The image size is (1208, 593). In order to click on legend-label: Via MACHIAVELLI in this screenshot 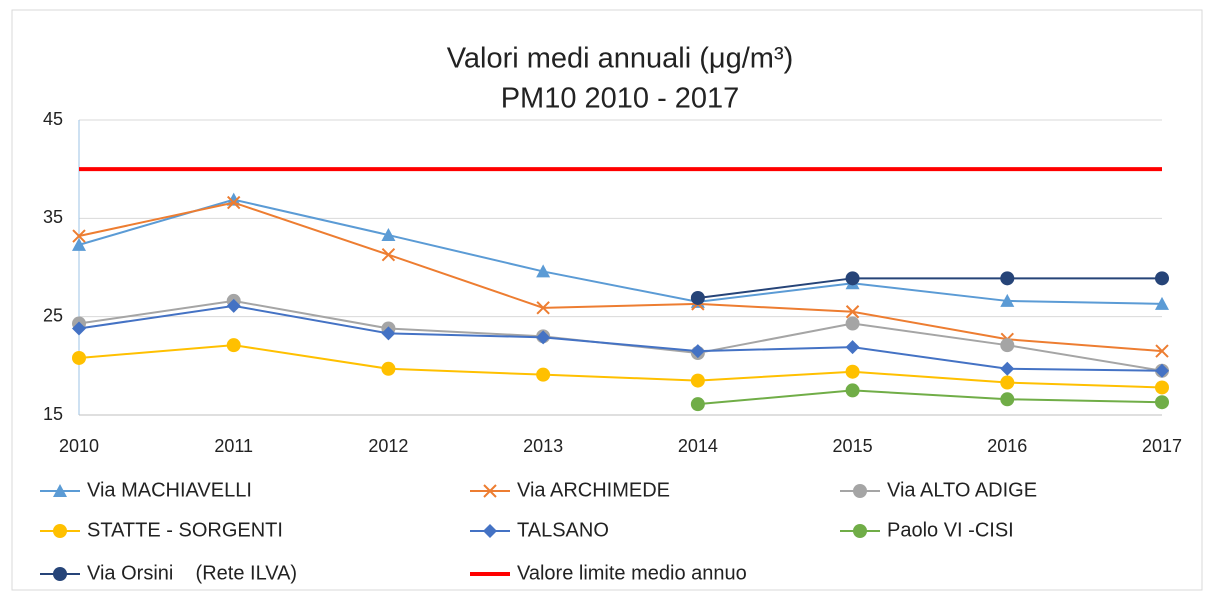, I will do `click(169, 490)`.